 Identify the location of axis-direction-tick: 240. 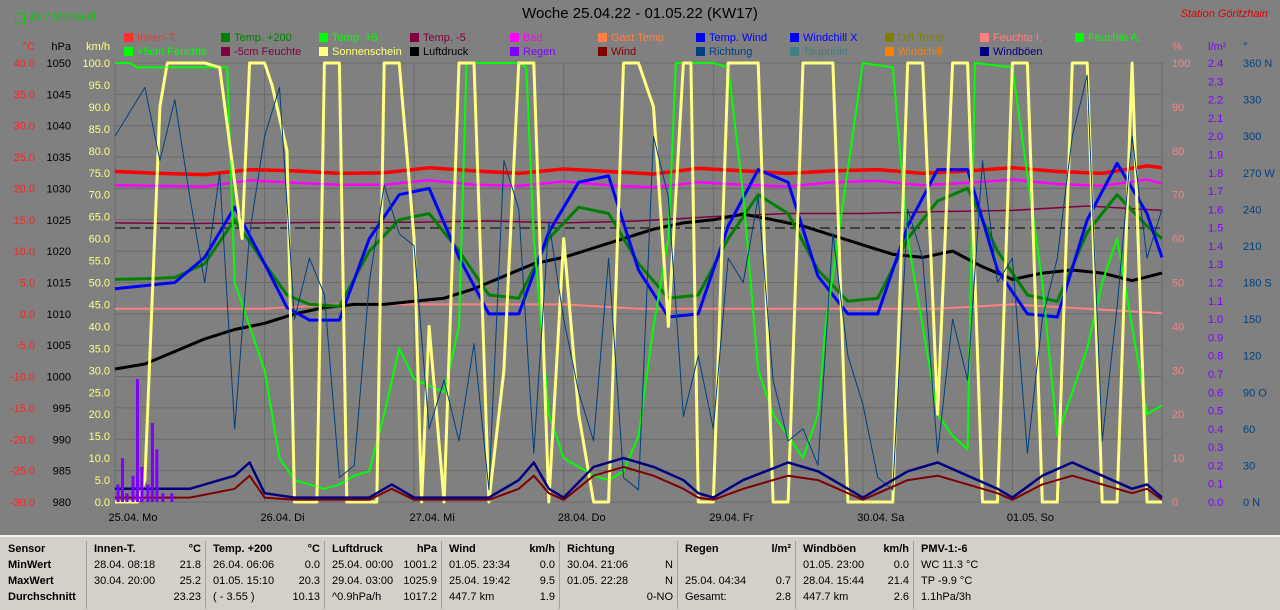
(1252, 210).